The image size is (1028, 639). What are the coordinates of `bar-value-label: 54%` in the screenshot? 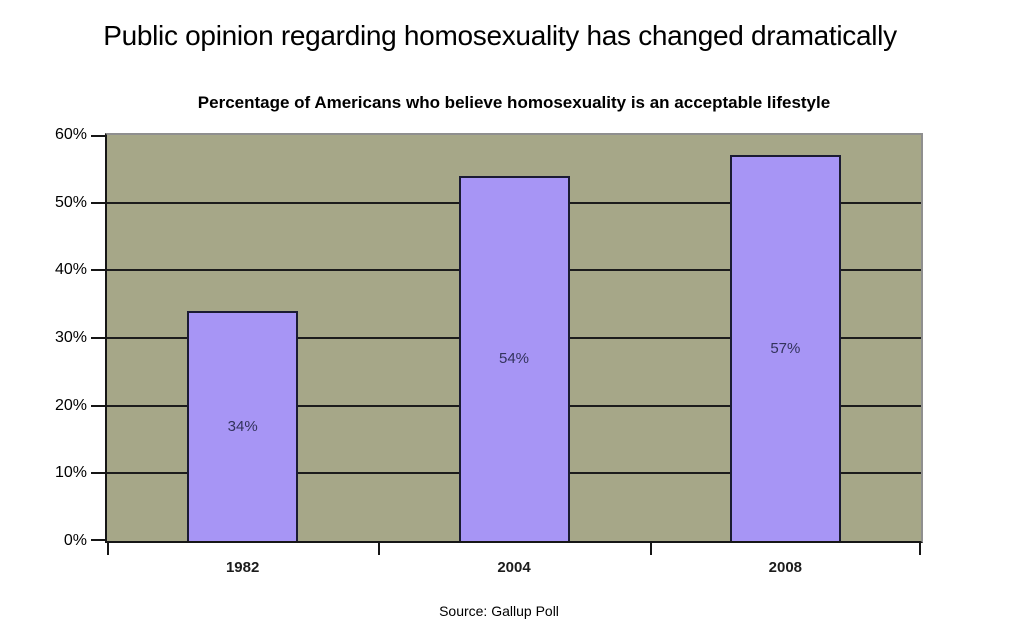 It's located at (514, 359).